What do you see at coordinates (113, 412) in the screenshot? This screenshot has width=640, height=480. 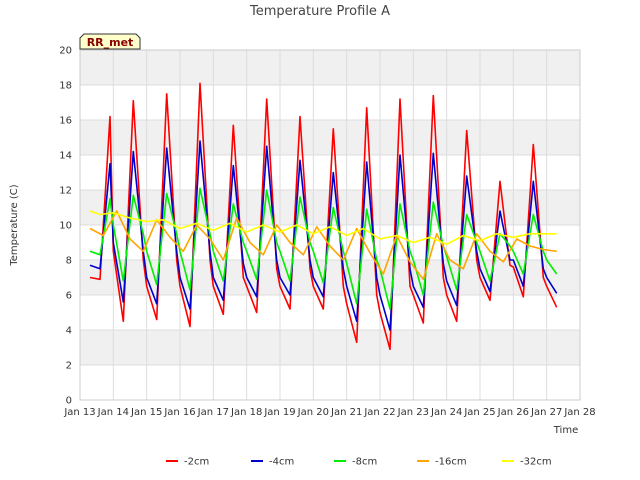 I see `x-tick-label: Jan 14` at bounding box center [113, 412].